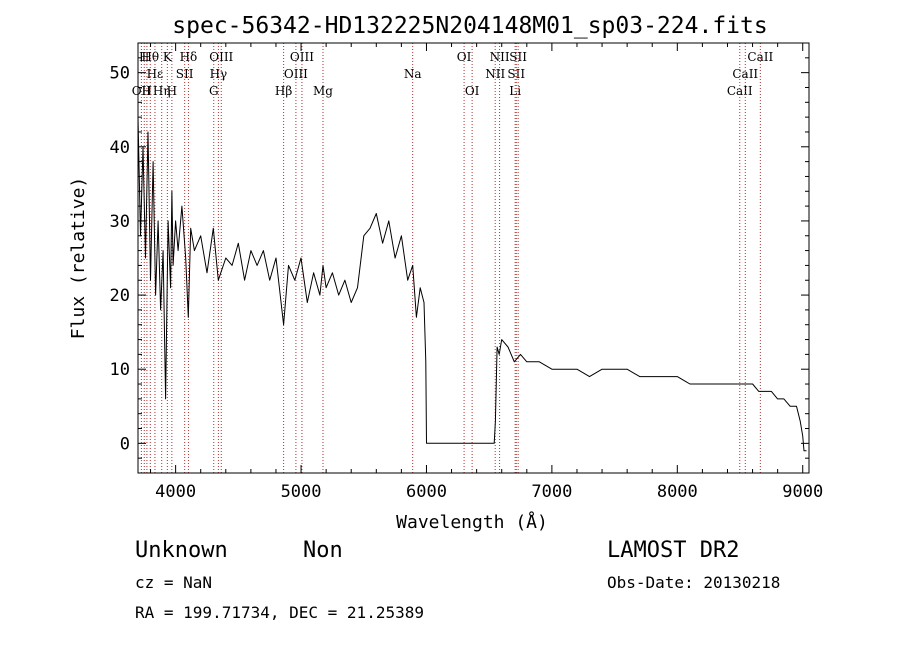 The width and height of the screenshot is (900, 649). I want to click on object-class: Unknown, so click(181, 550).